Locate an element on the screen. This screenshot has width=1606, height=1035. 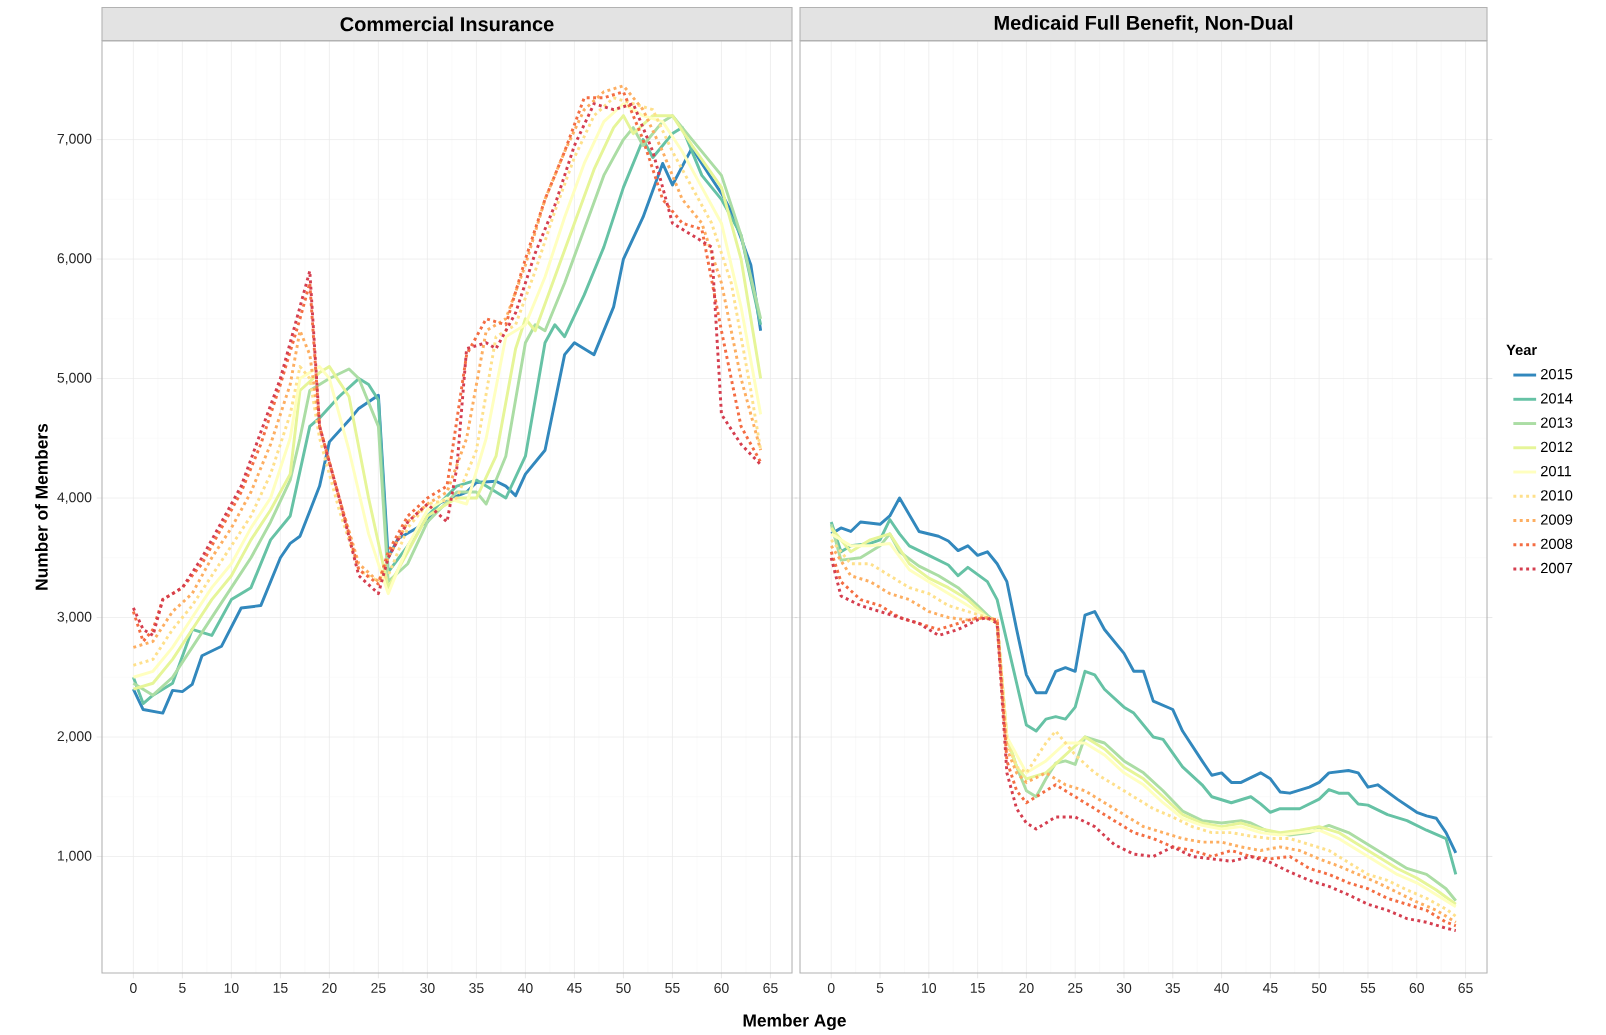
legend-title: Year is located at coordinates (1521, 350).